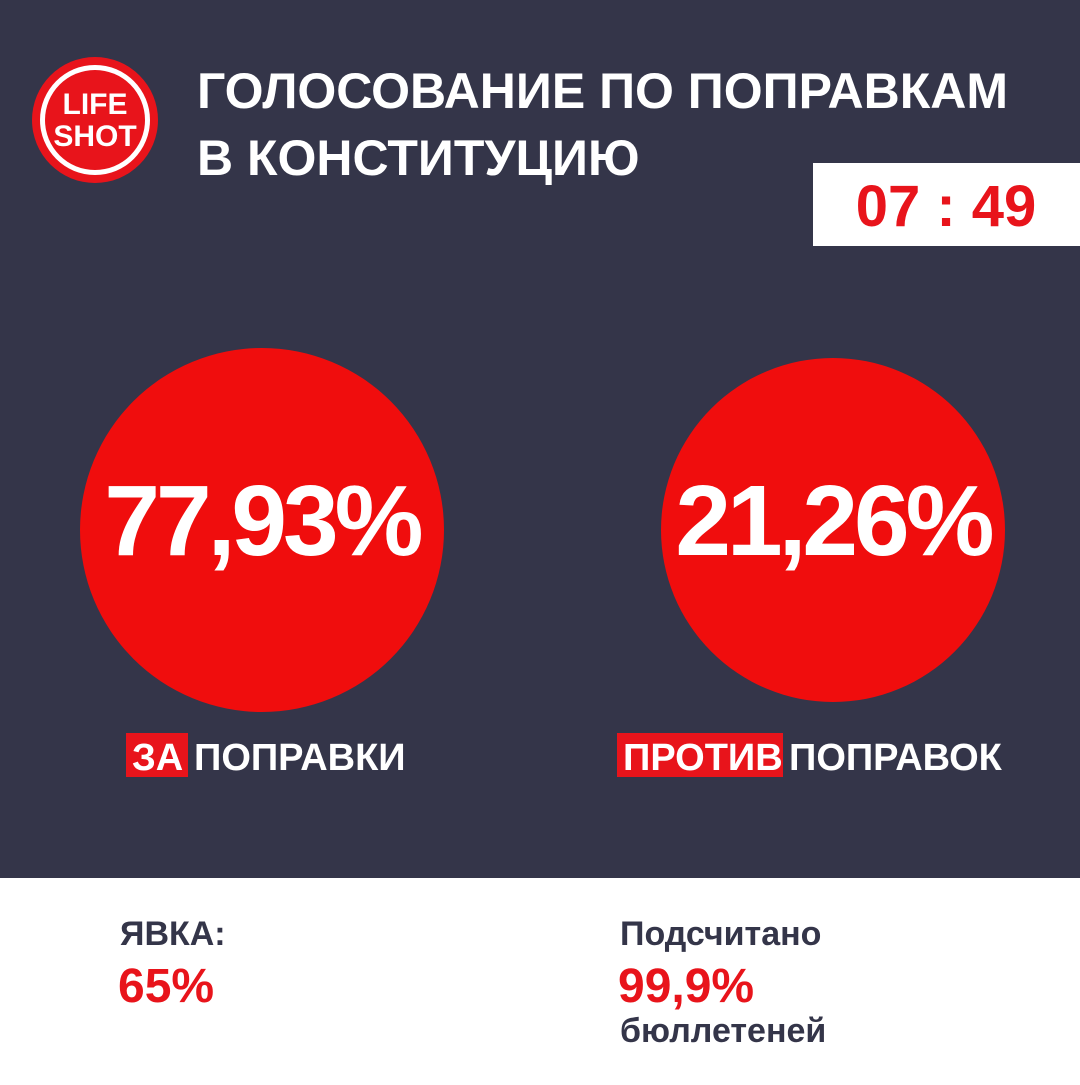 Image resolution: width=1080 pixels, height=1085 pixels. I want to click on logo-text: SHOT, so click(94, 136).